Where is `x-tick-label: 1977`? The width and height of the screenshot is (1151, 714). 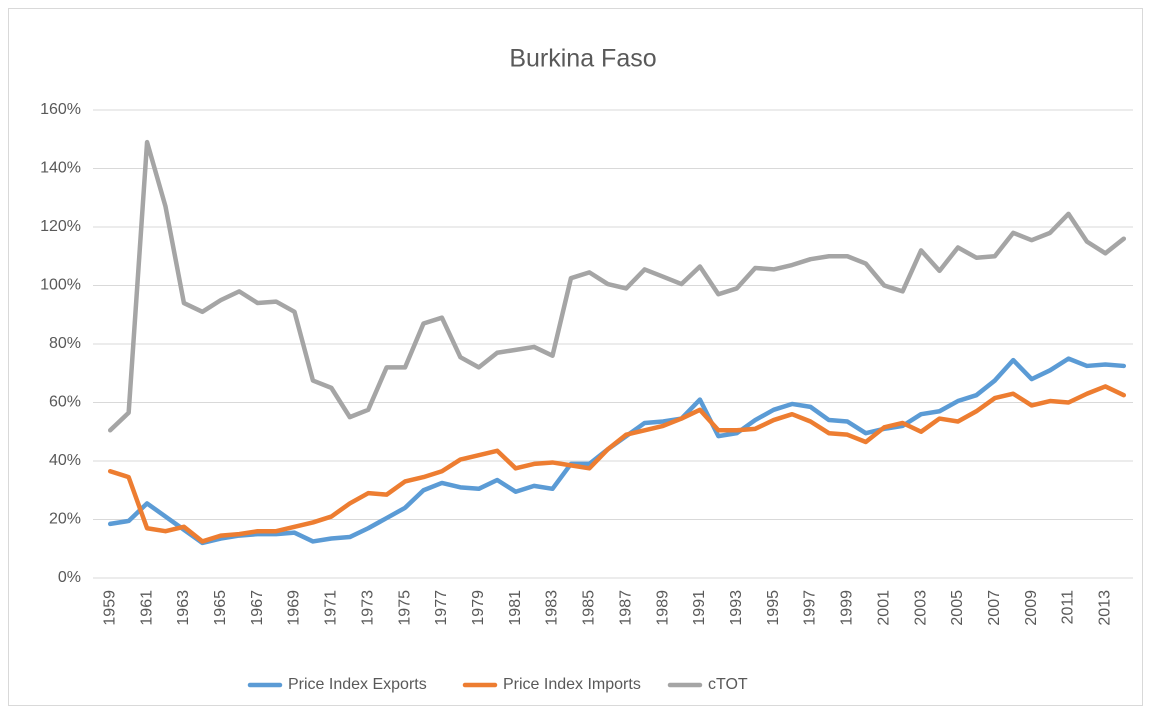
x-tick-label: 1977 is located at coordinates (441, 608).